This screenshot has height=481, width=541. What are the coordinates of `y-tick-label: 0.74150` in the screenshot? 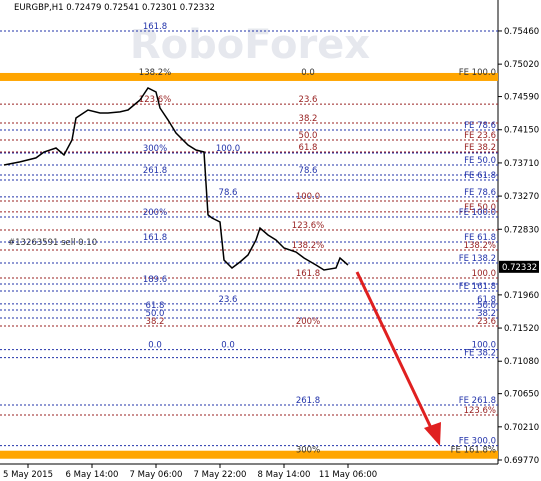 It's located at (521, 131).